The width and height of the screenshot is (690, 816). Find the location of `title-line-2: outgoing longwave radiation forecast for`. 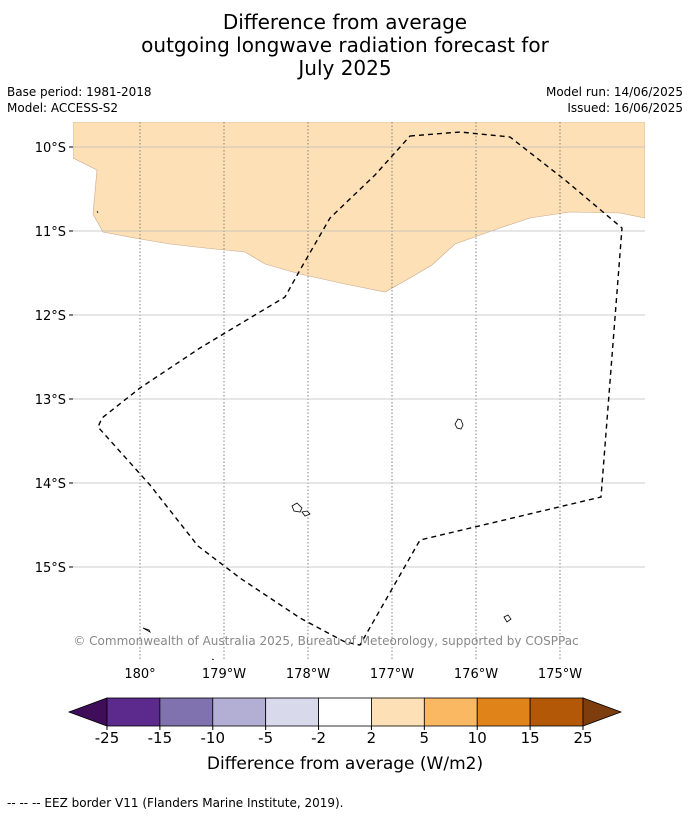

title-line-2: outgoing longwave radiation forecast for is located at coordinates (345, 45).